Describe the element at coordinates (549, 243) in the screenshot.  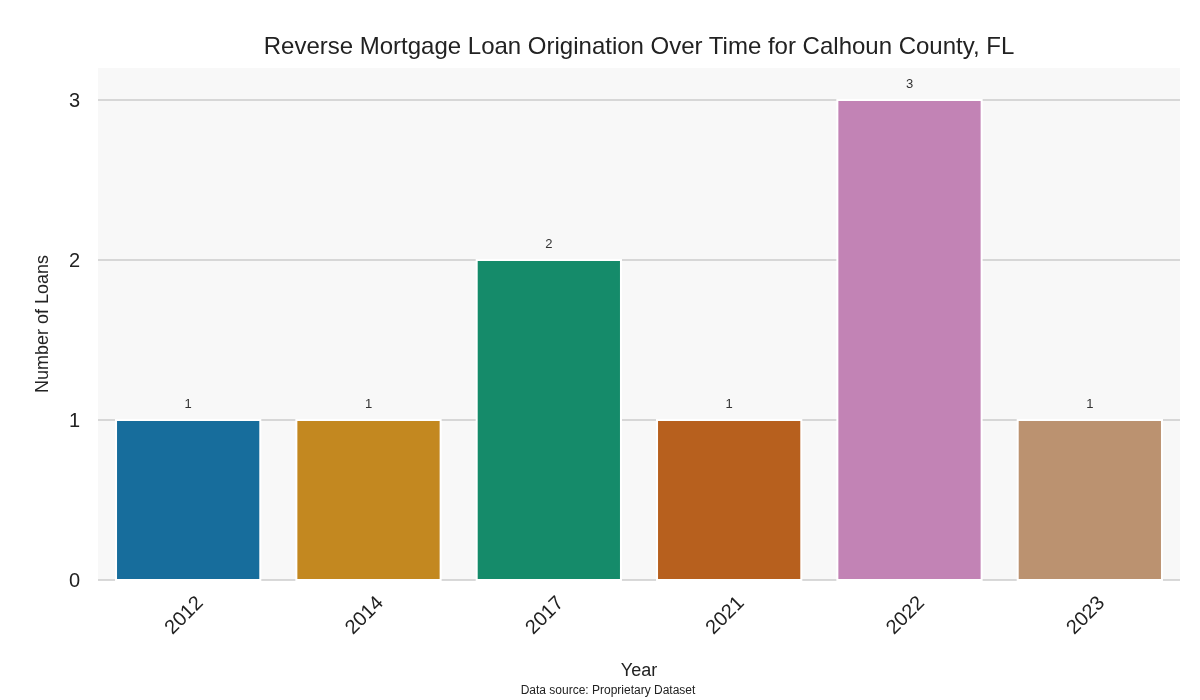
I see `data-label: 2` at that location.